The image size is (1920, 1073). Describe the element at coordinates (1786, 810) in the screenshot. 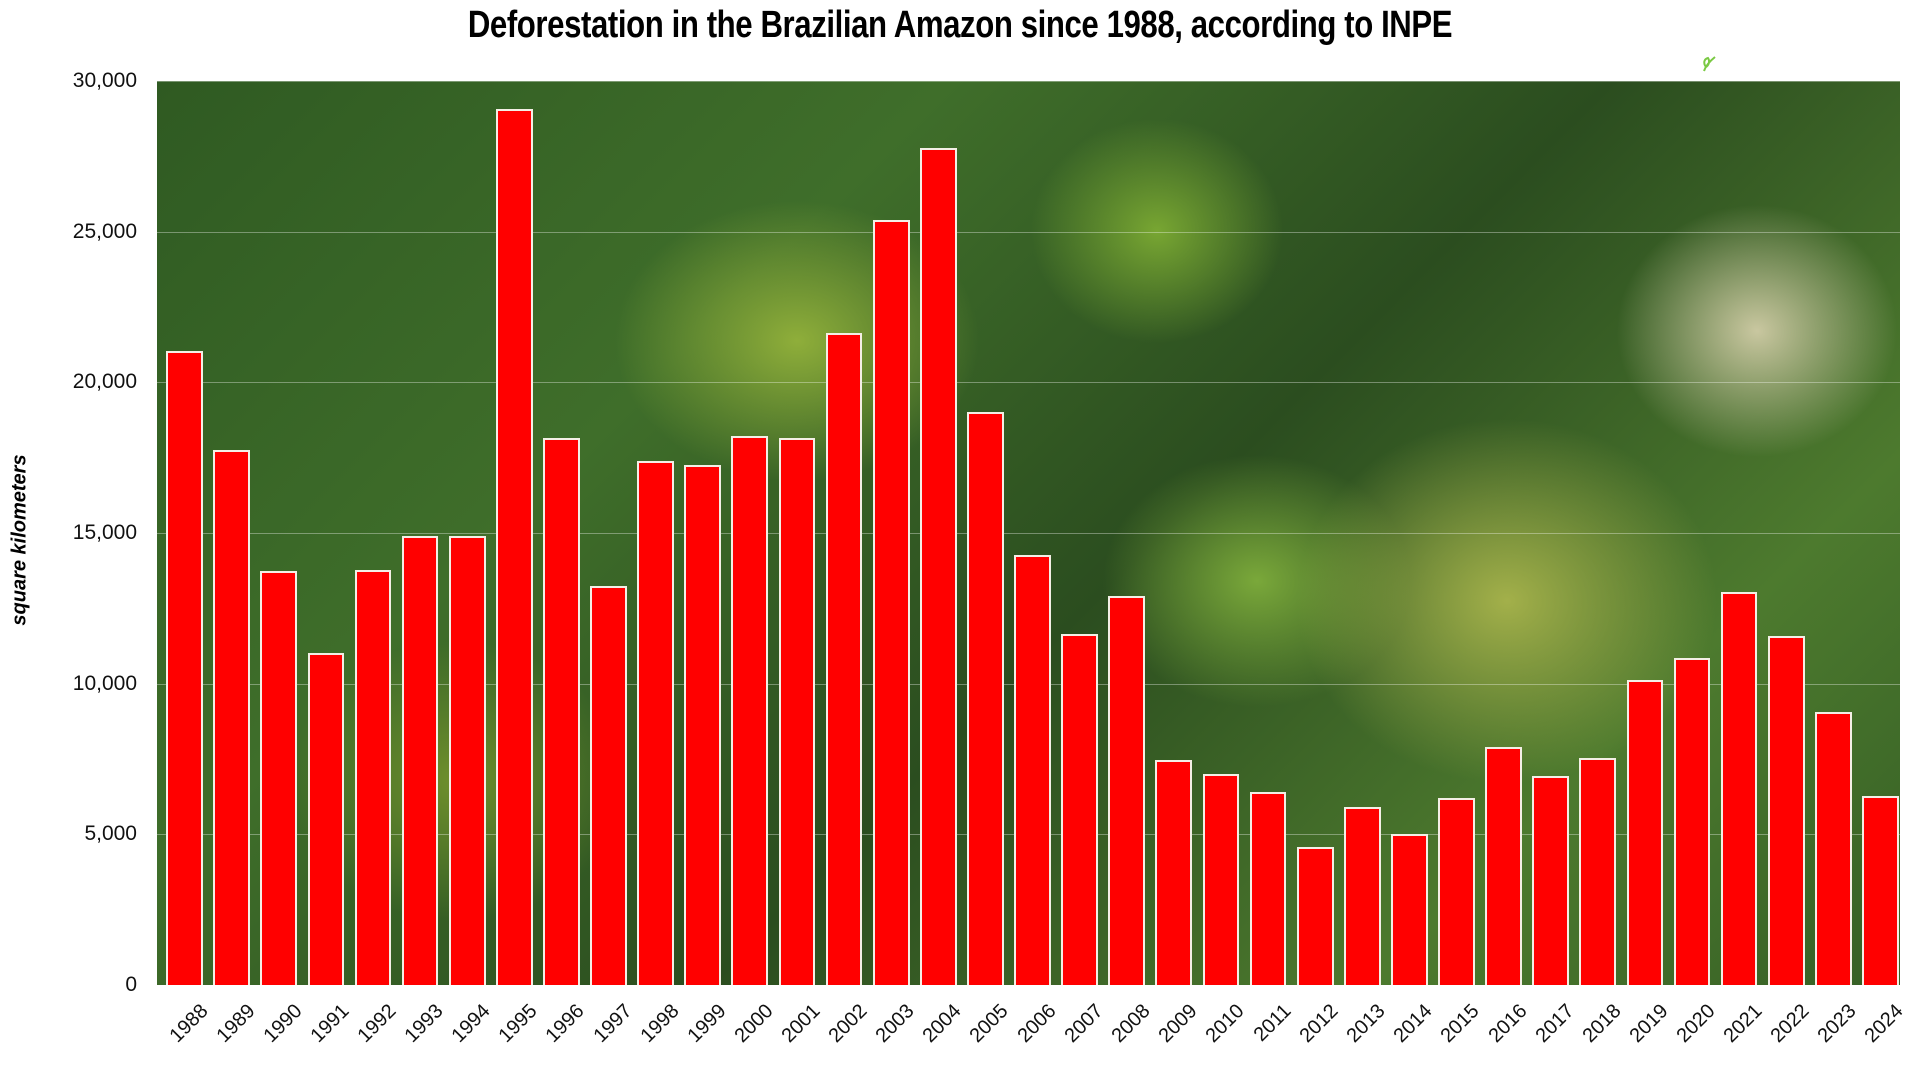

I see `bar-2022` at that location.